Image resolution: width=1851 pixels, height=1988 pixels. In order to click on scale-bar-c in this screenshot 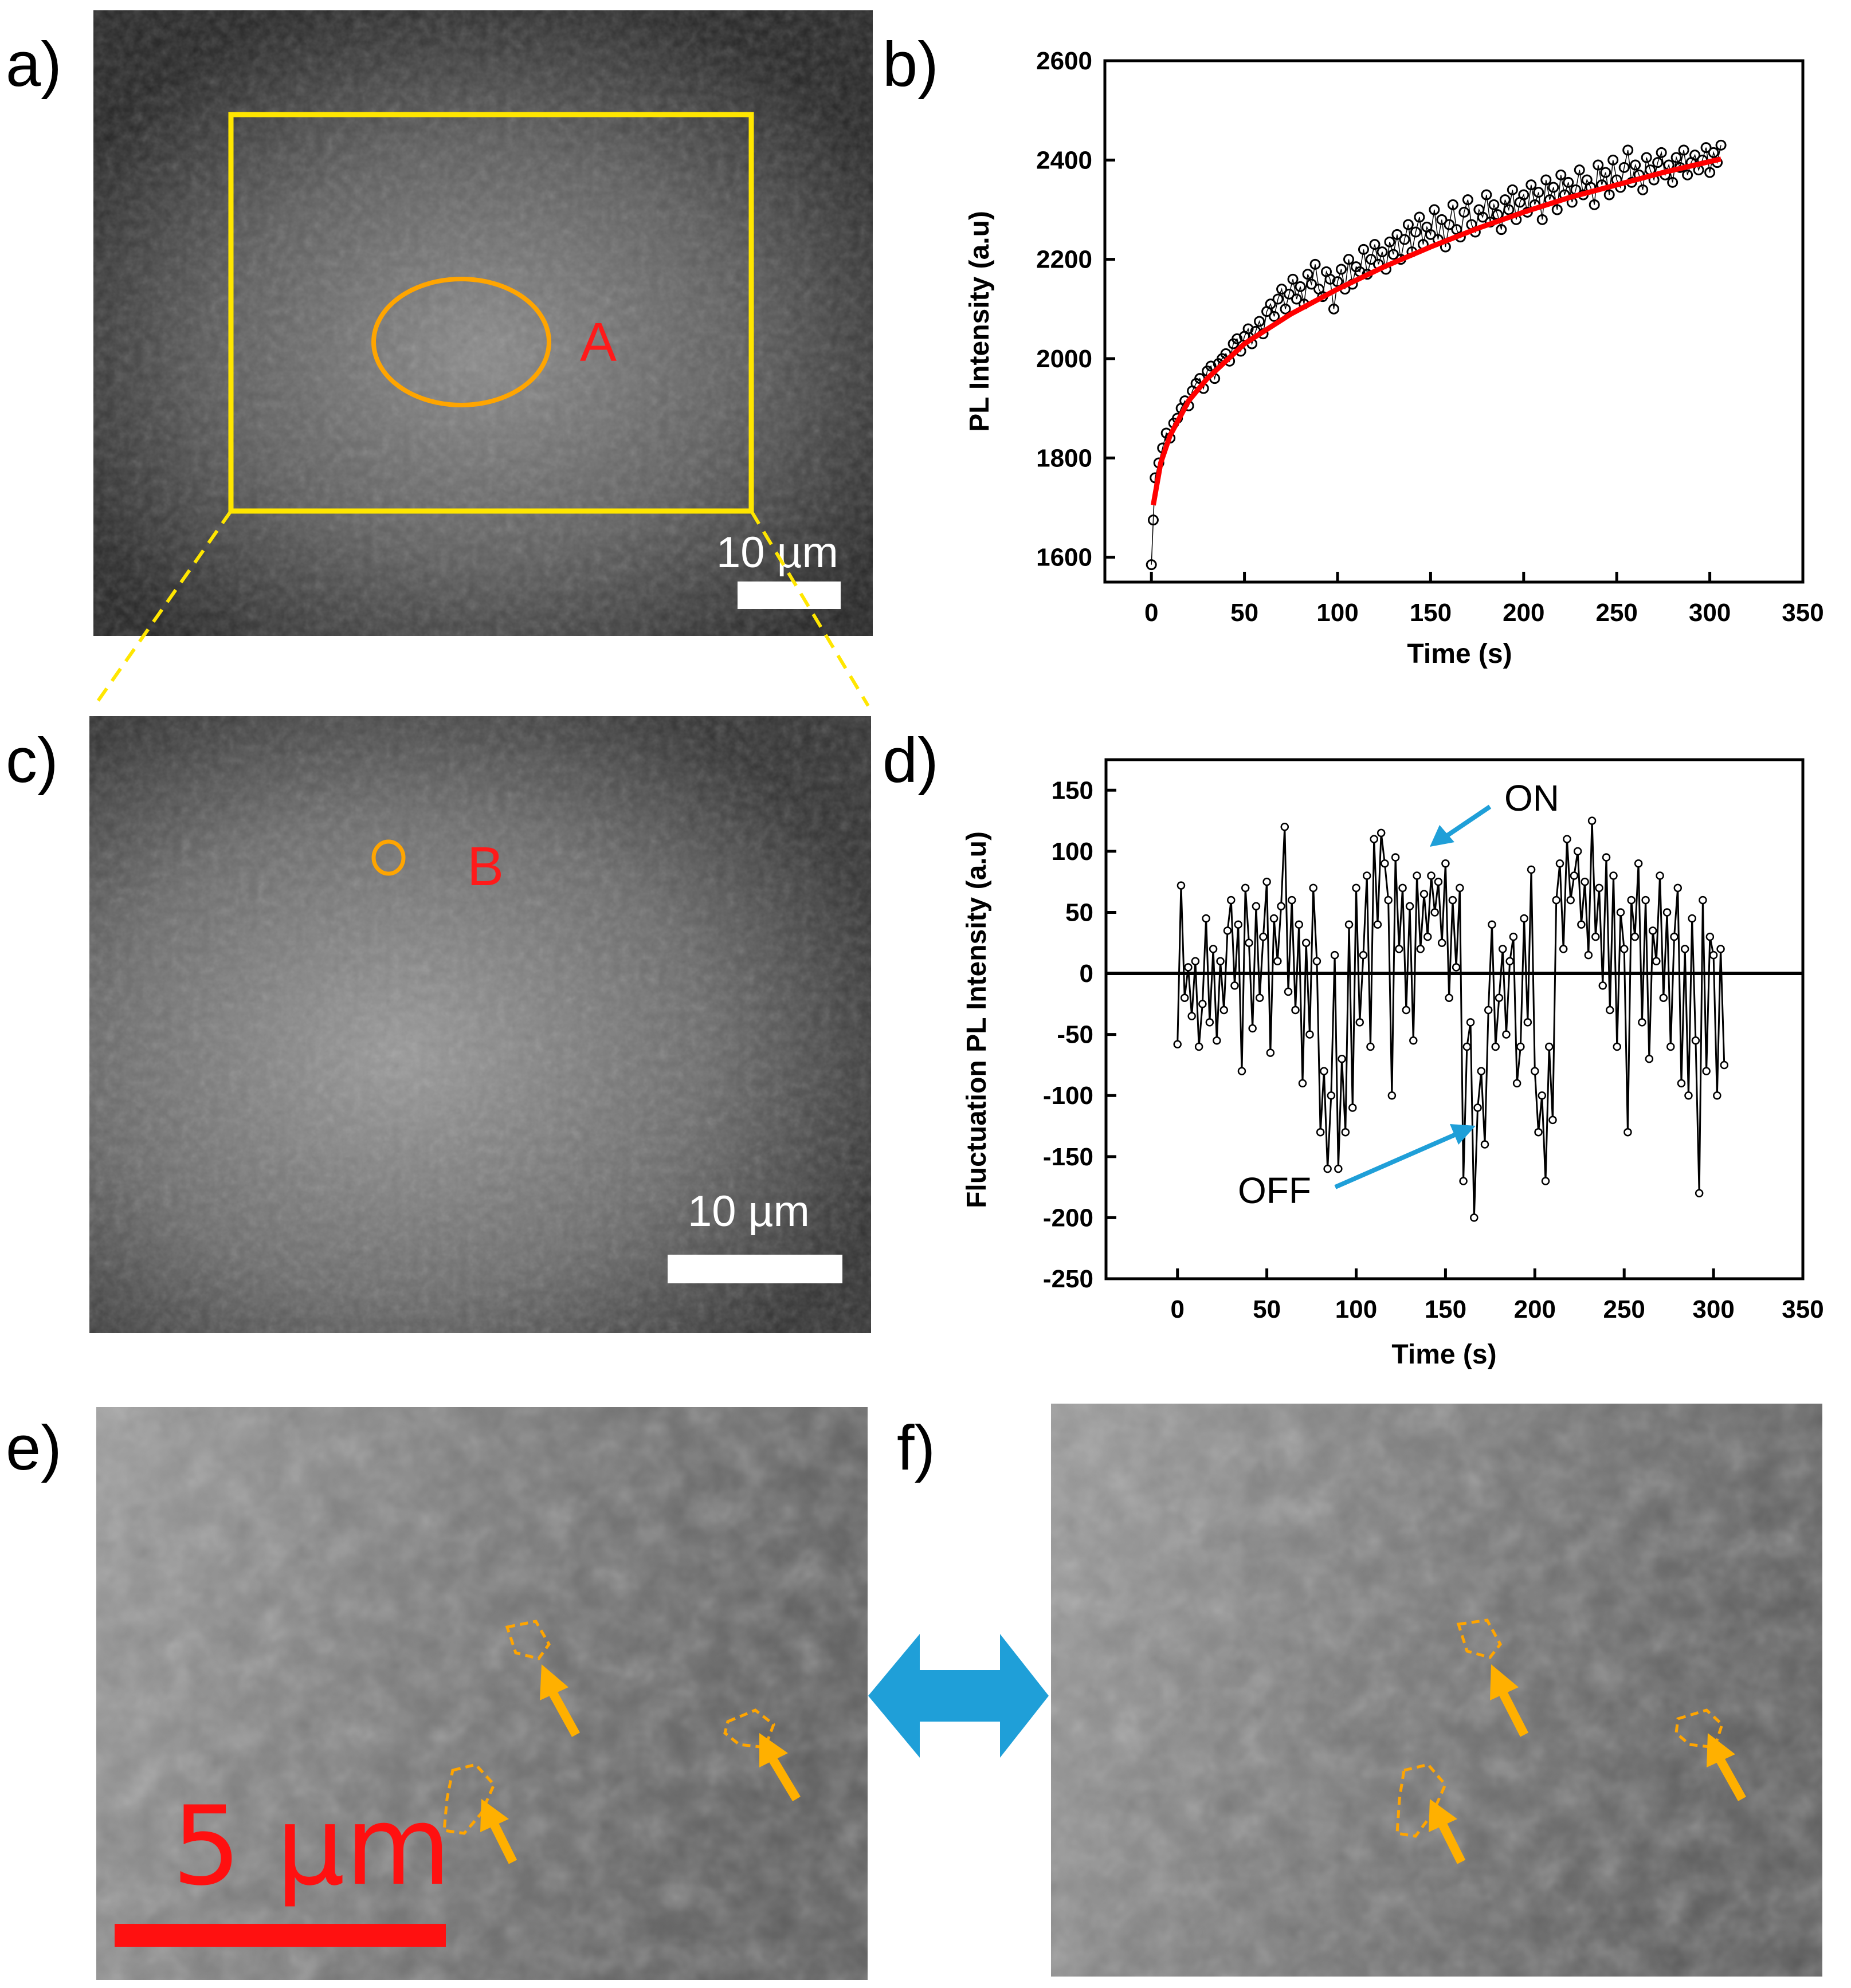, I will do `click(755, 1269)`.